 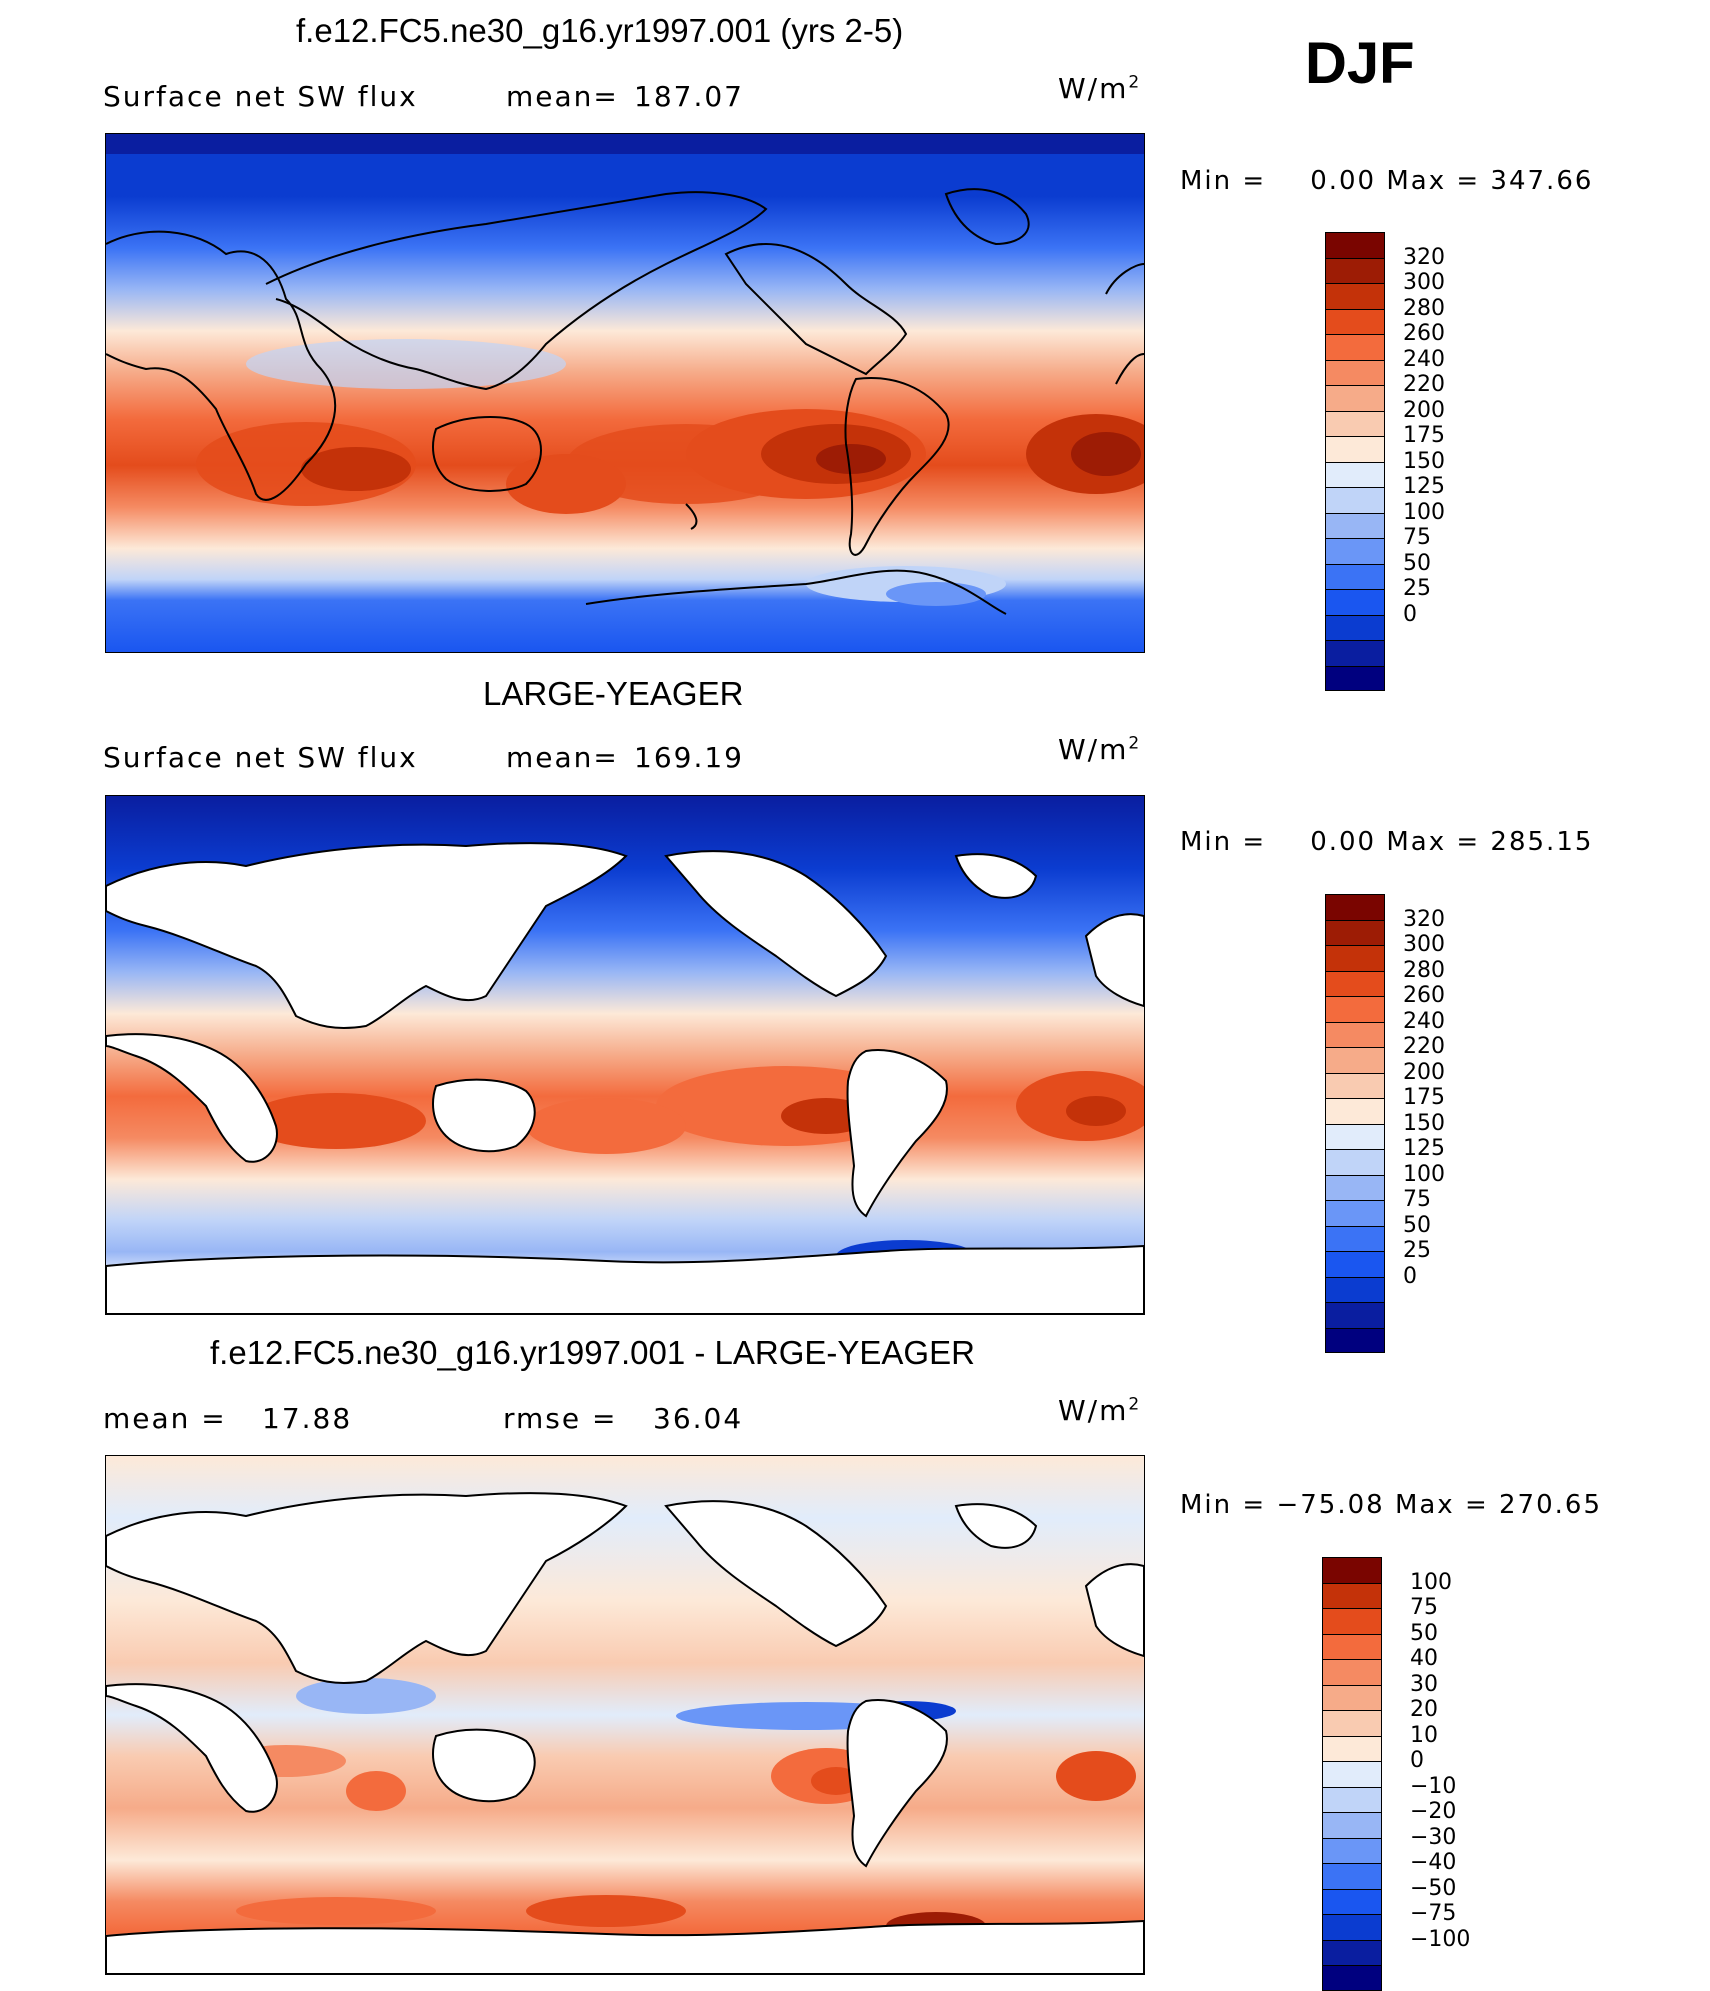 What do you see at coordinates (1424, 461) in the screenshot?
I see `colorbar-label: 150` at bounding box center [1424, 461].